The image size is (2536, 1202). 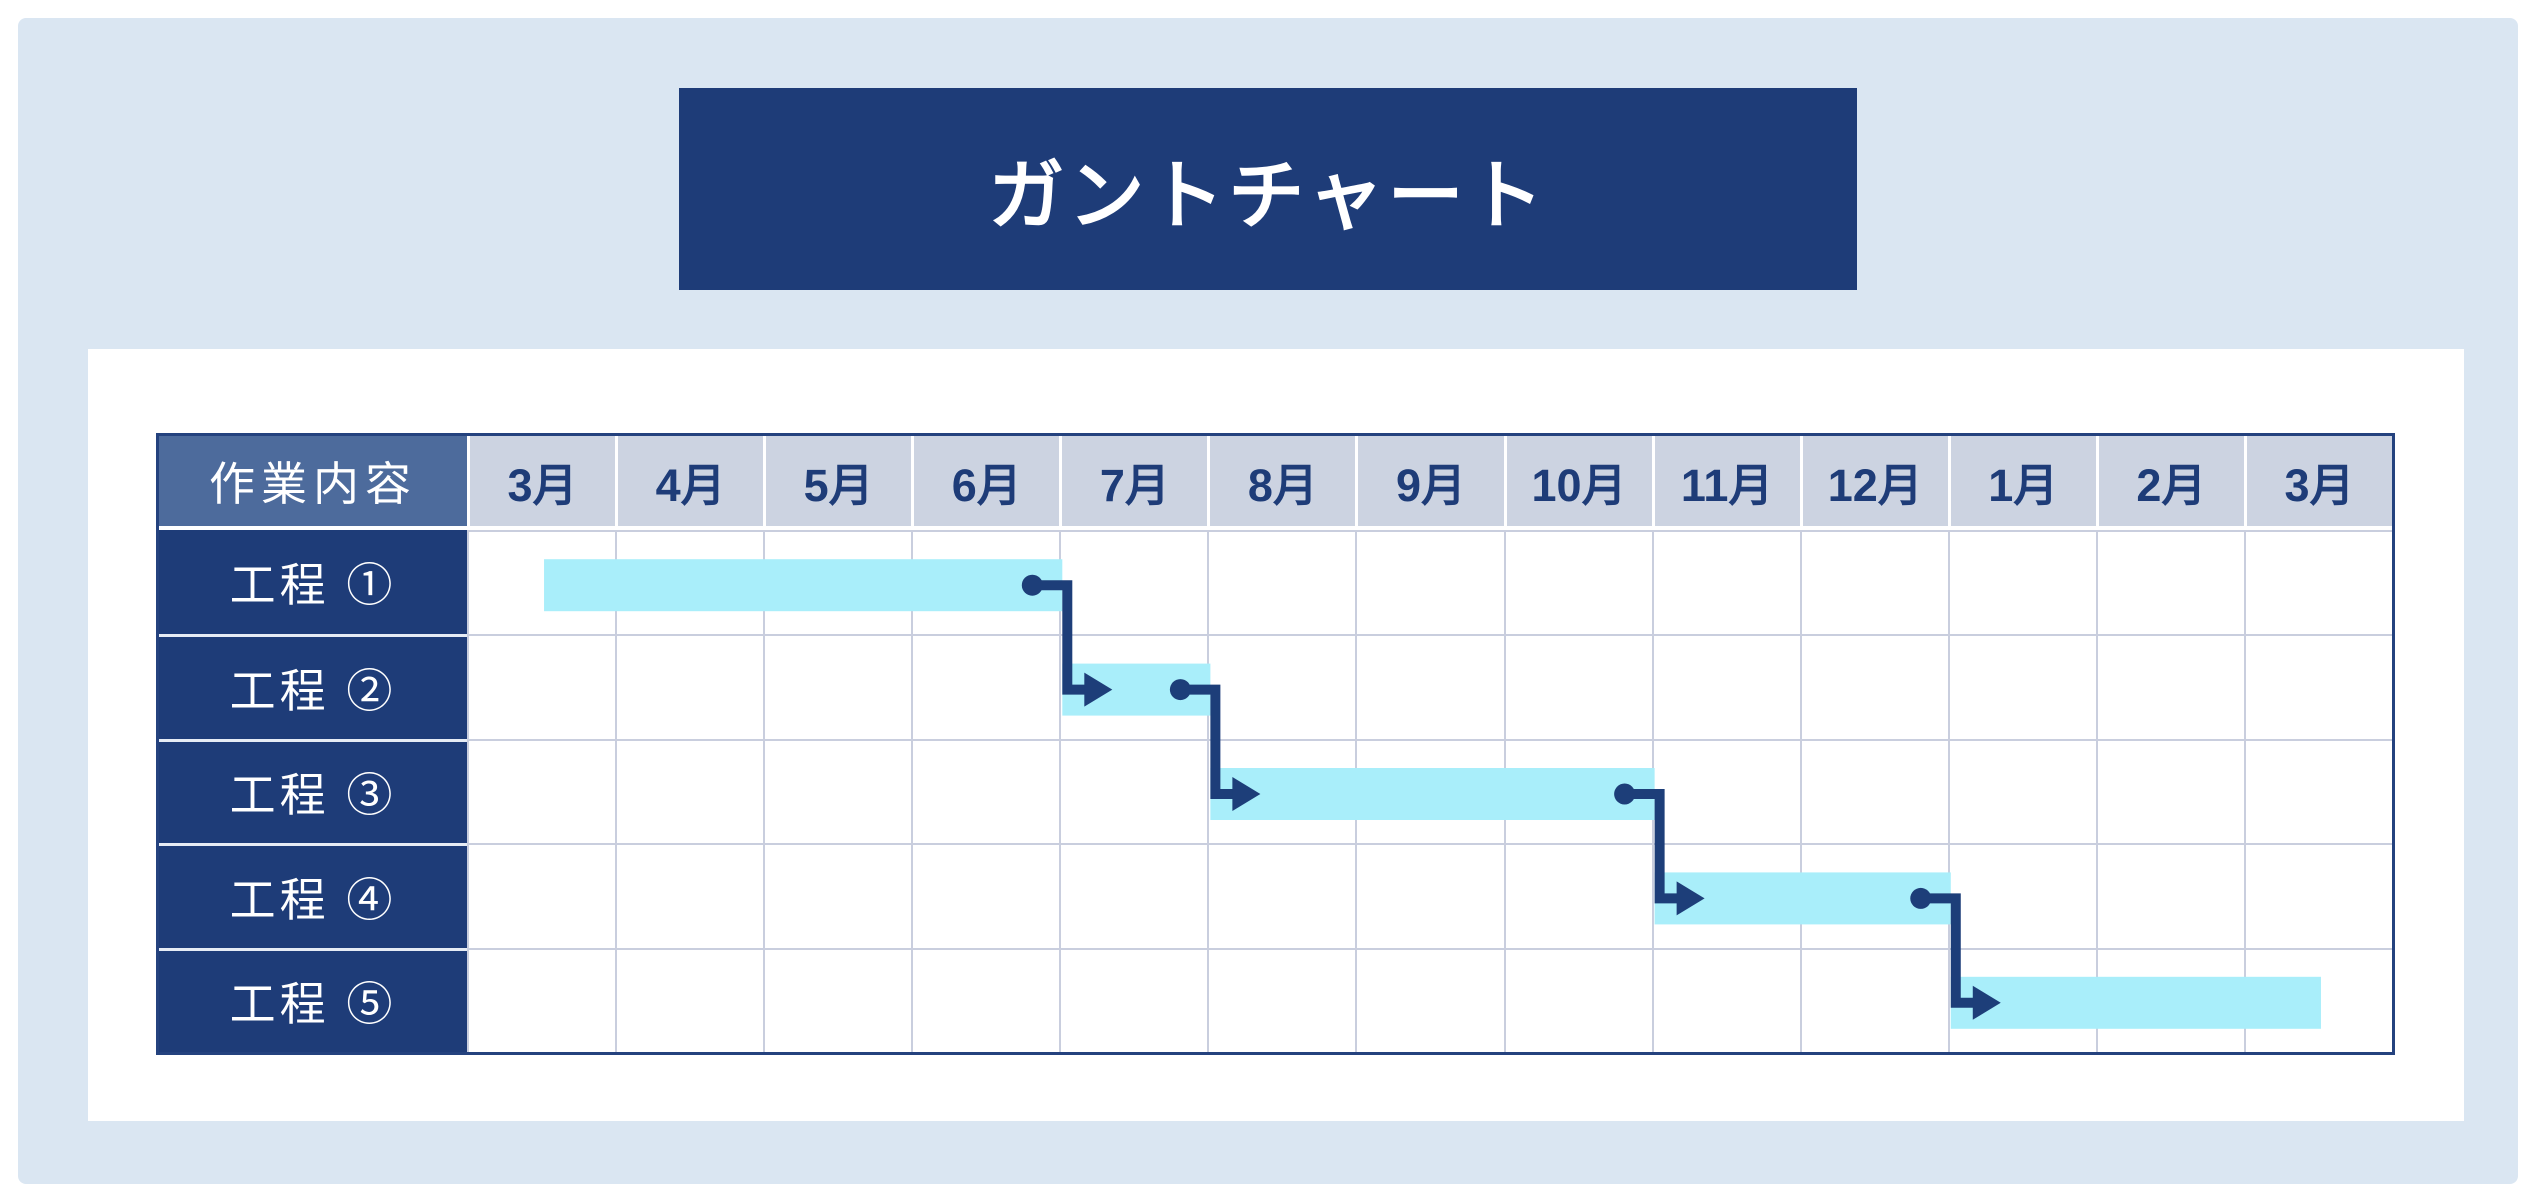 What do you see at coordinates (313, 582) in the screenshot?
I see `row-label: 工程 ①` at bounding box center [313, 582].